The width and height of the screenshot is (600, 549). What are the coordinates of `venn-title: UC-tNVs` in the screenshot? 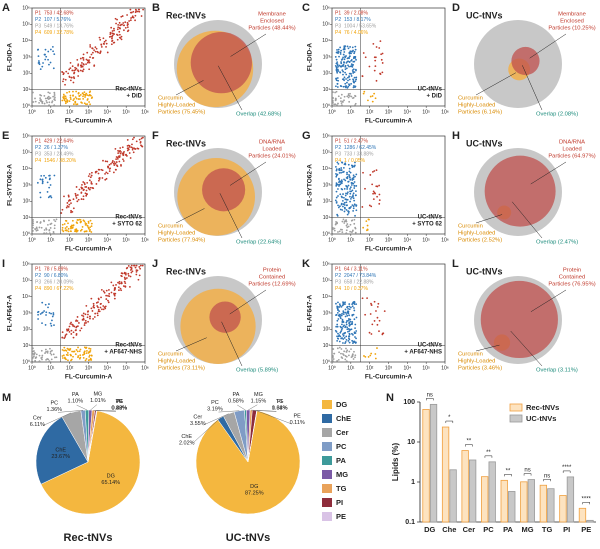 It's located at (484, 15).